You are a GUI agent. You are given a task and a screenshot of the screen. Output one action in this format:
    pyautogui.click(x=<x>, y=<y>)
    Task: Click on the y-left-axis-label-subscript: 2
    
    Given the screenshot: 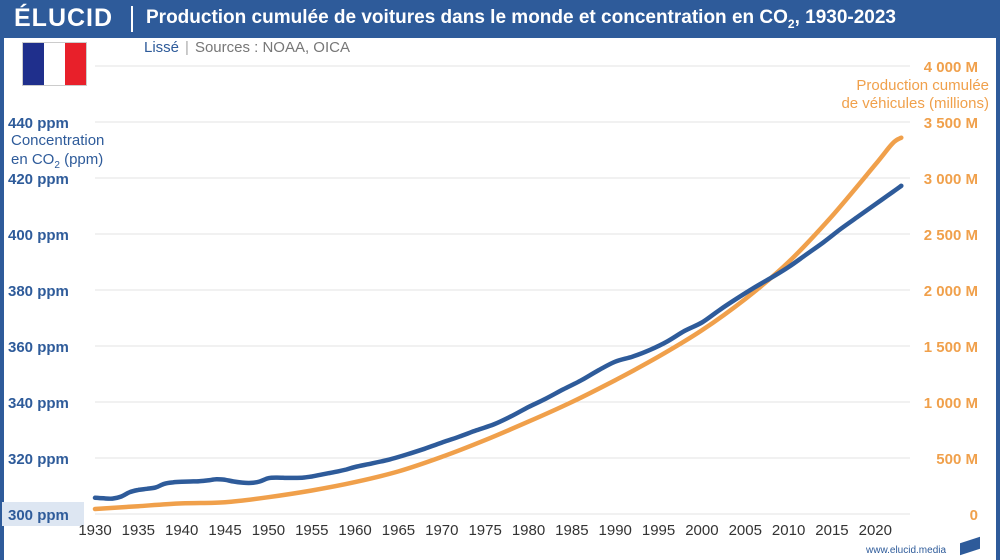 What is the action you would take?
    pyautogui.click(x=57, y=165)
    